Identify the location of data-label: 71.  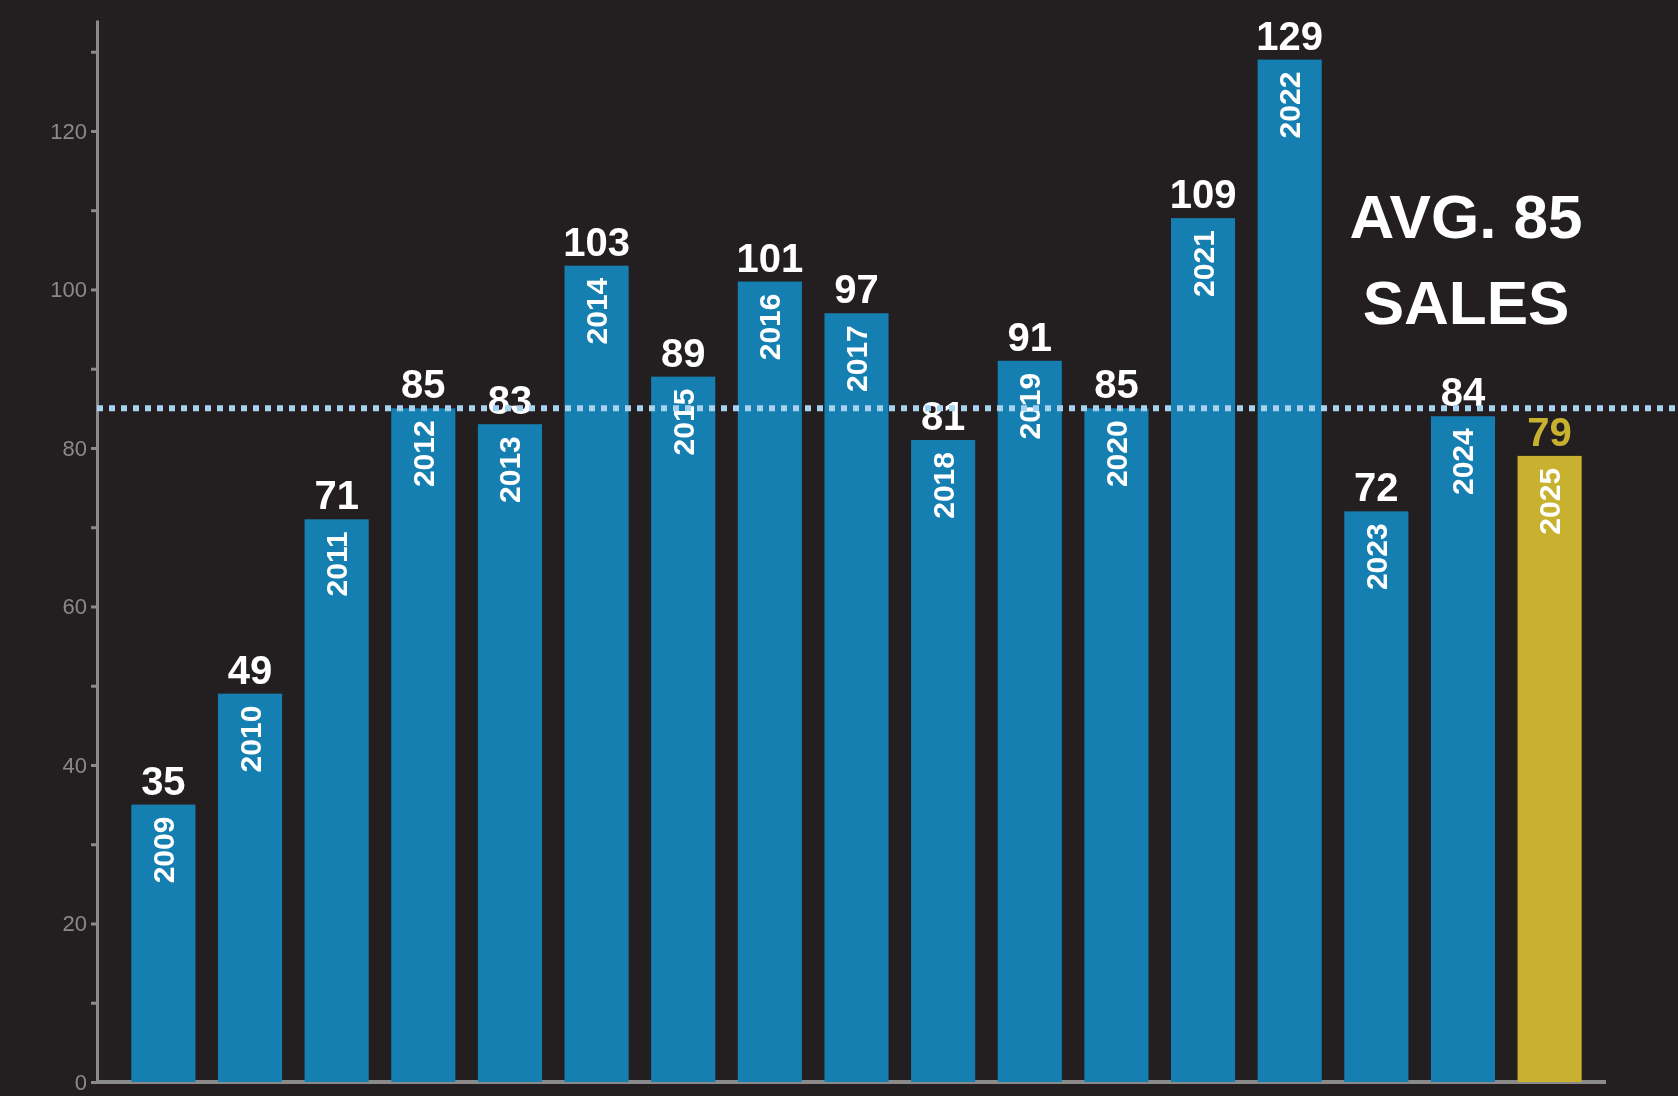
(336, 495).